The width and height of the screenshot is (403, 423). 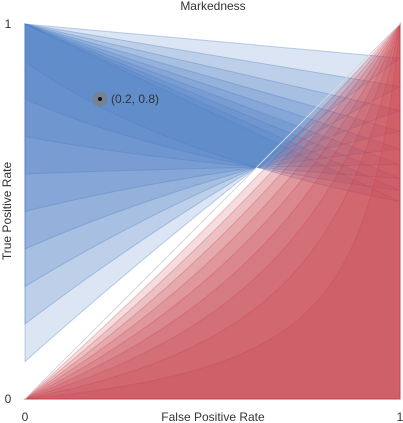 What do you see at coordinates (8, 399) in the screenshot?
I see `y-tick-label: 0` at bounding box center [8, 399].